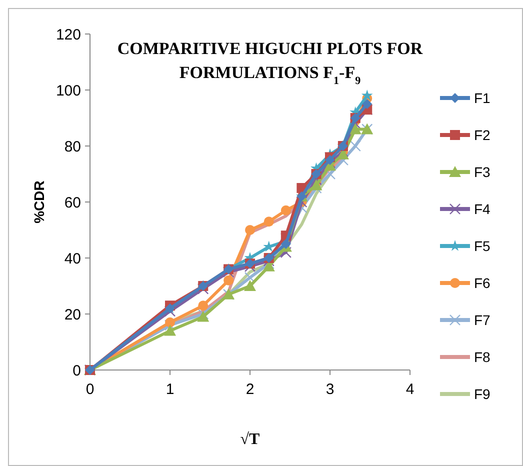 The image size is (523, 466). Describe the element at coordinates (330, 389) in the screenshot. I see `x-tick-label: 3` at that location.